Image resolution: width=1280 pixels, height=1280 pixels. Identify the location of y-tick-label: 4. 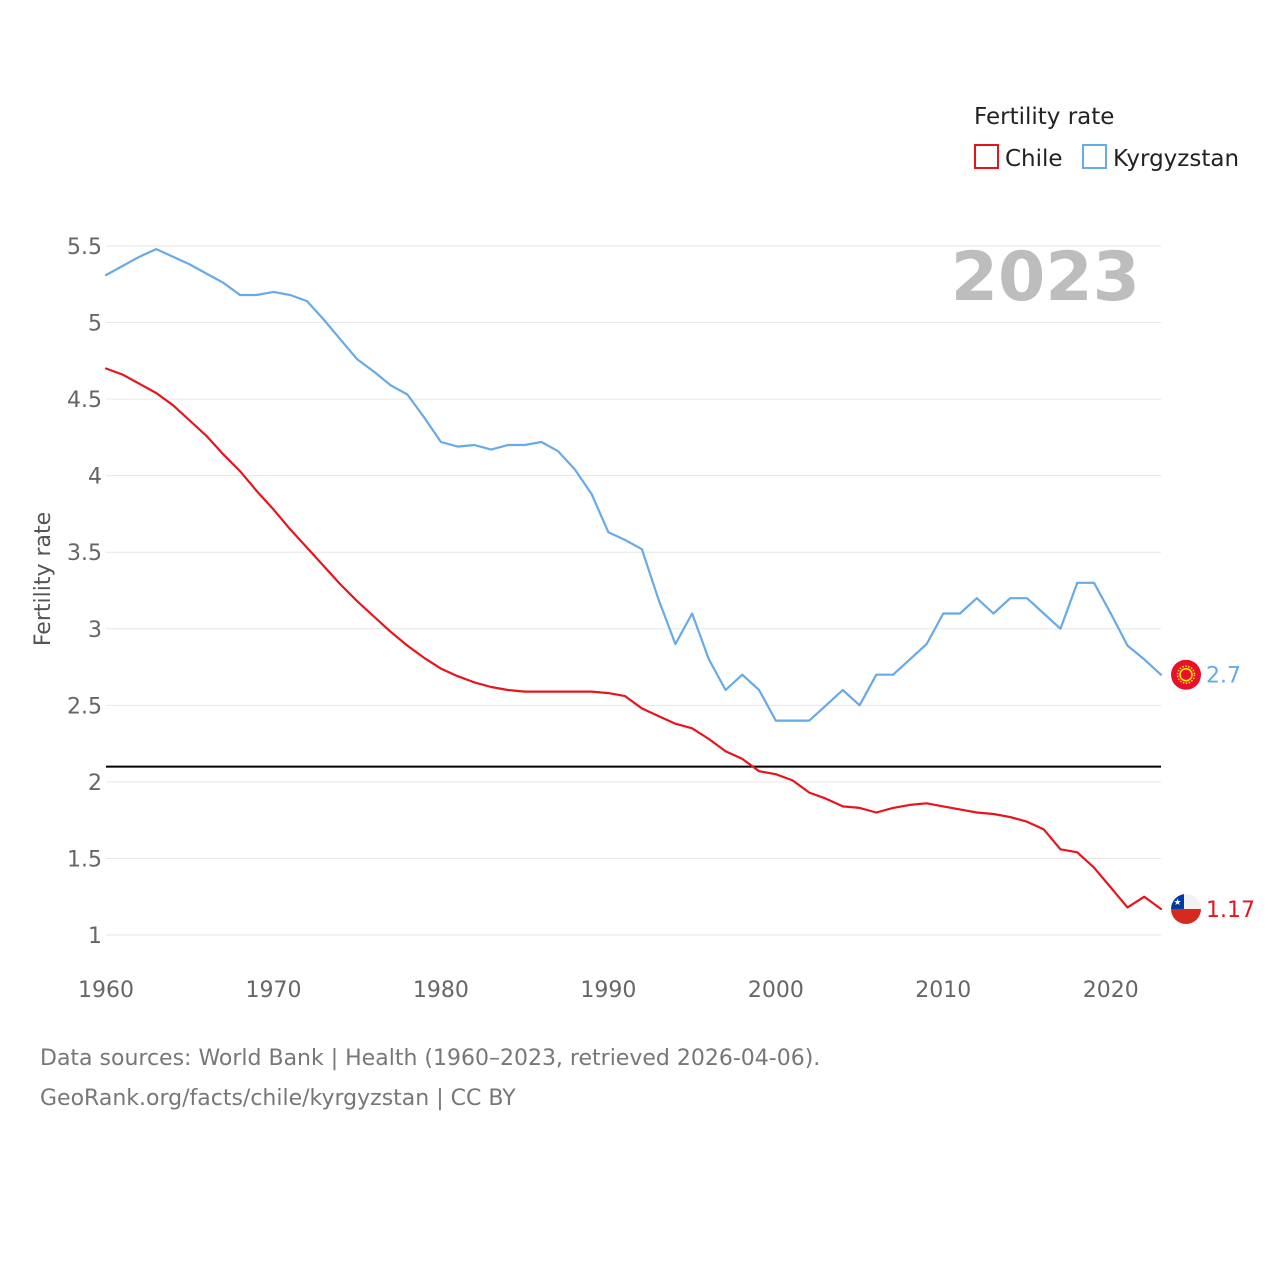
(95, 477).